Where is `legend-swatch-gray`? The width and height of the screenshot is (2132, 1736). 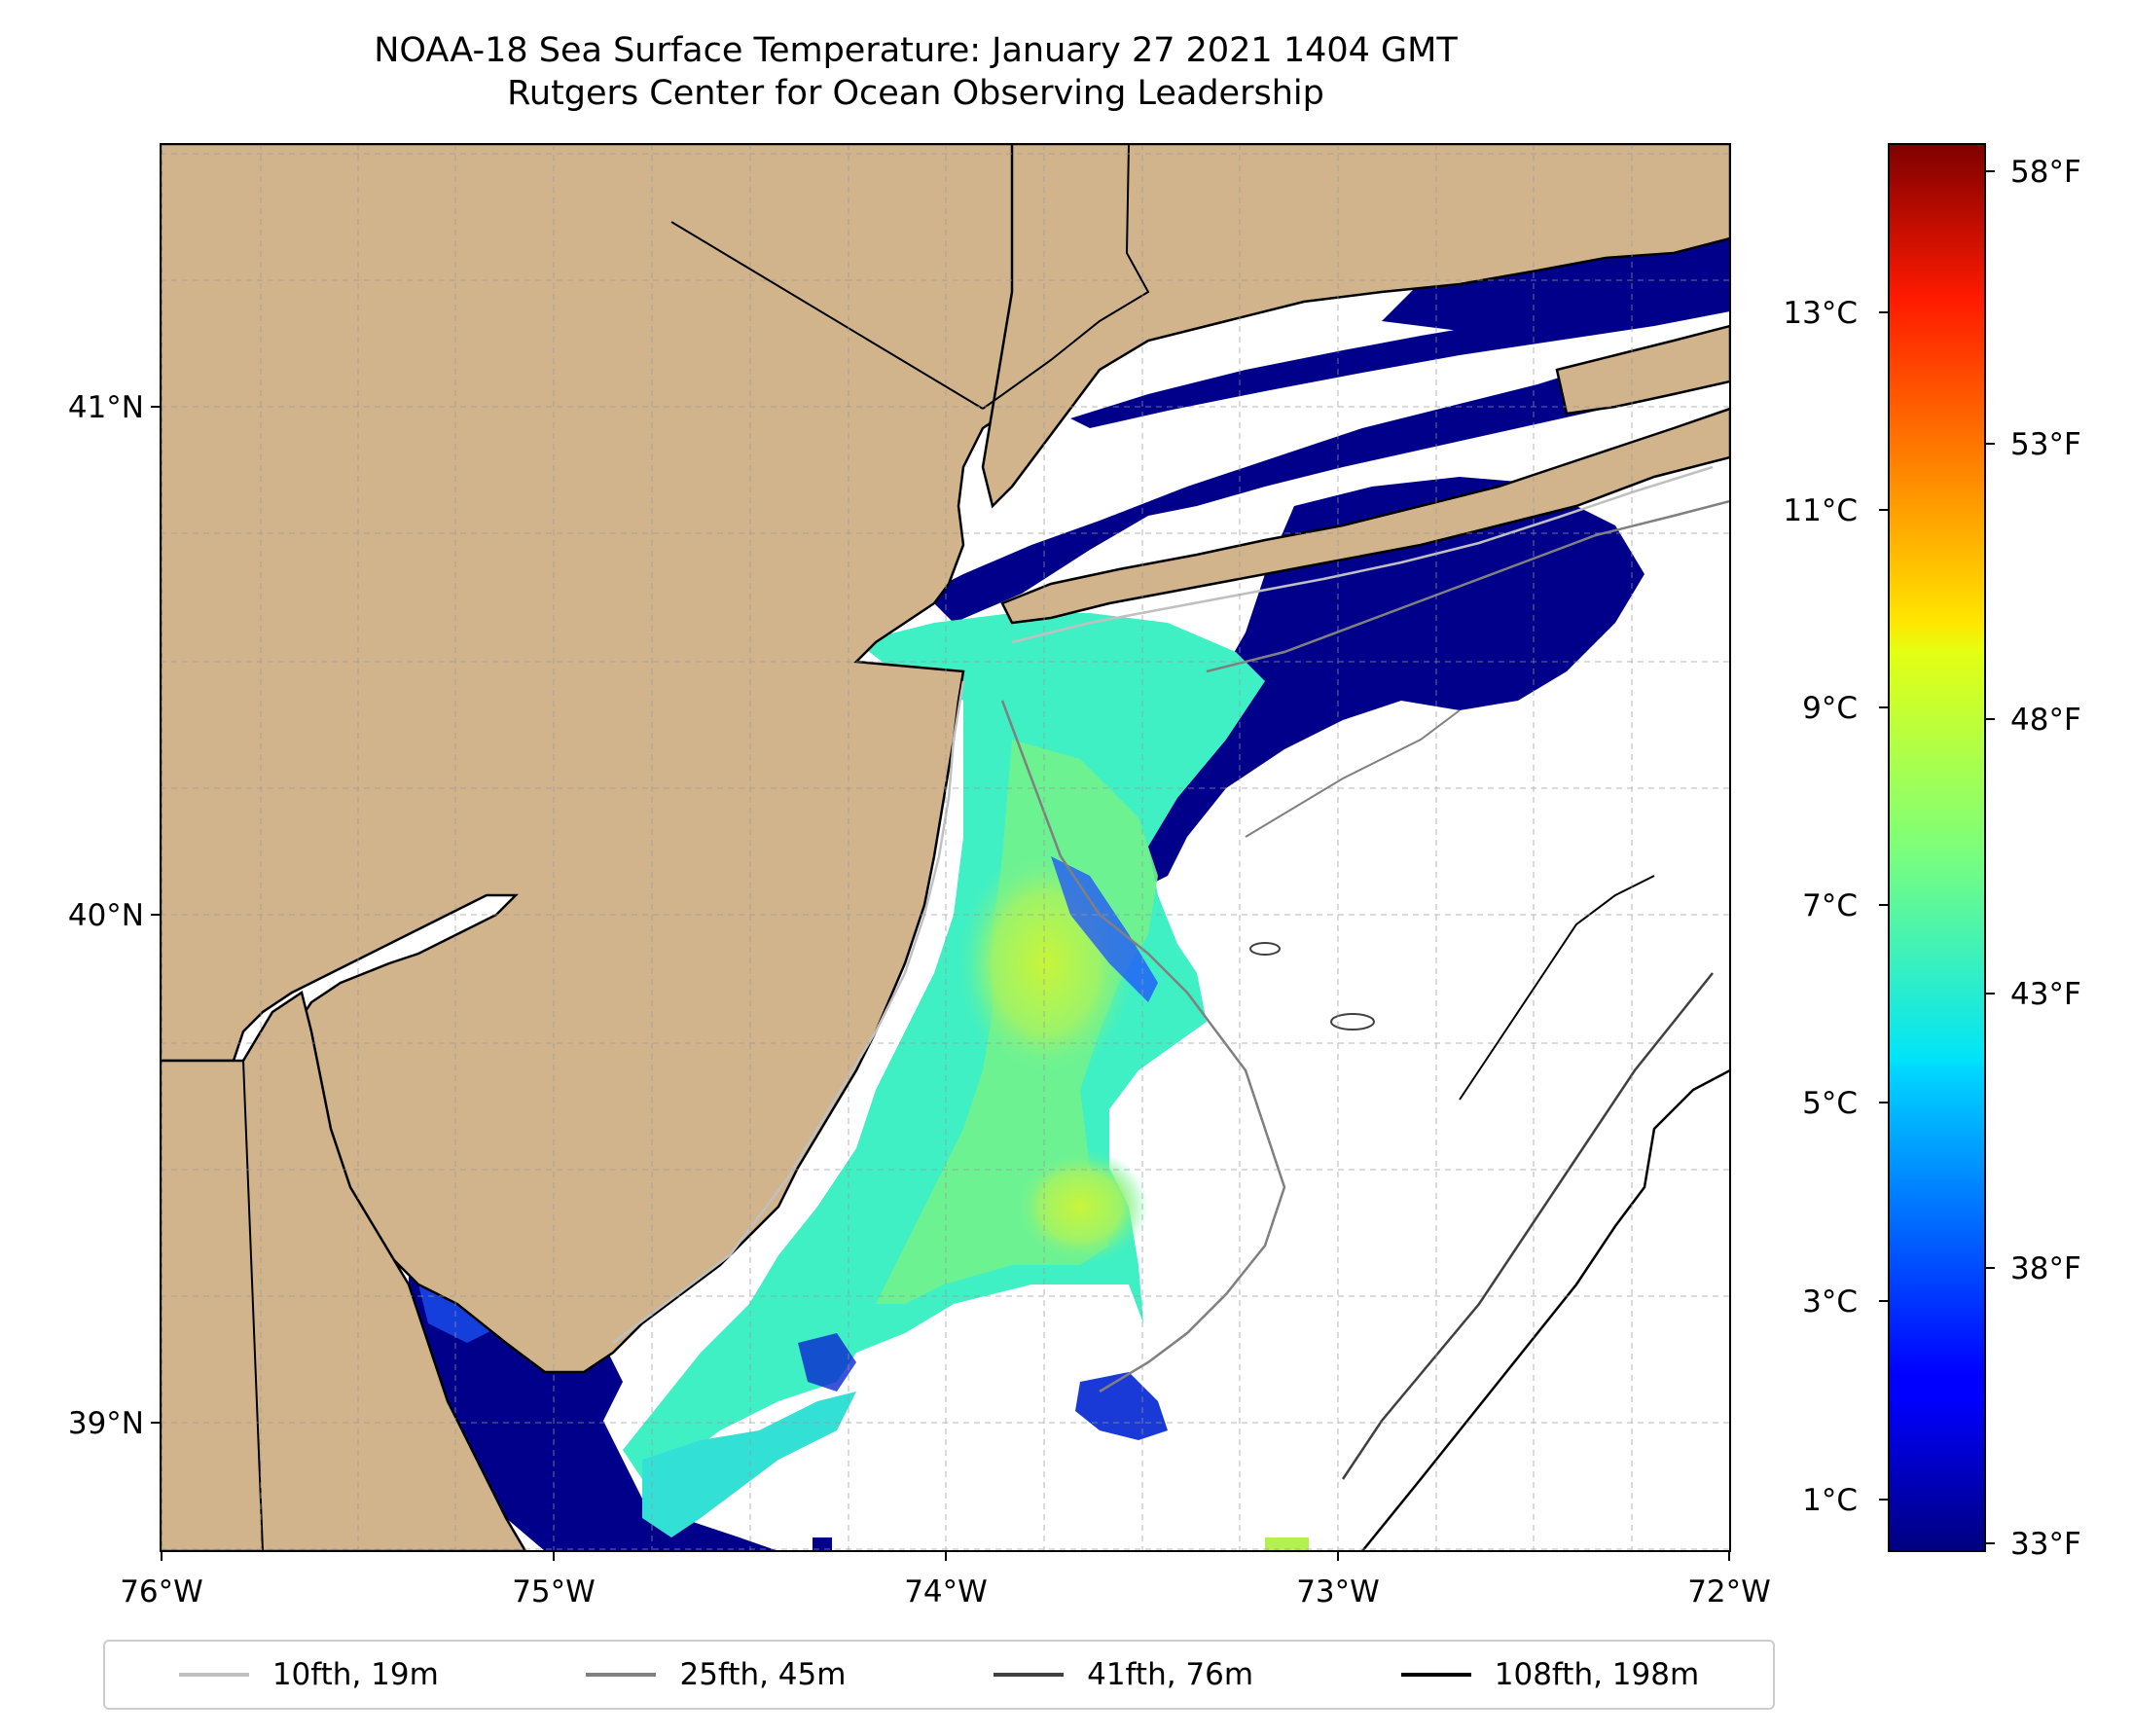
legend-swatch-gray is located at coordinates (621, 1675).